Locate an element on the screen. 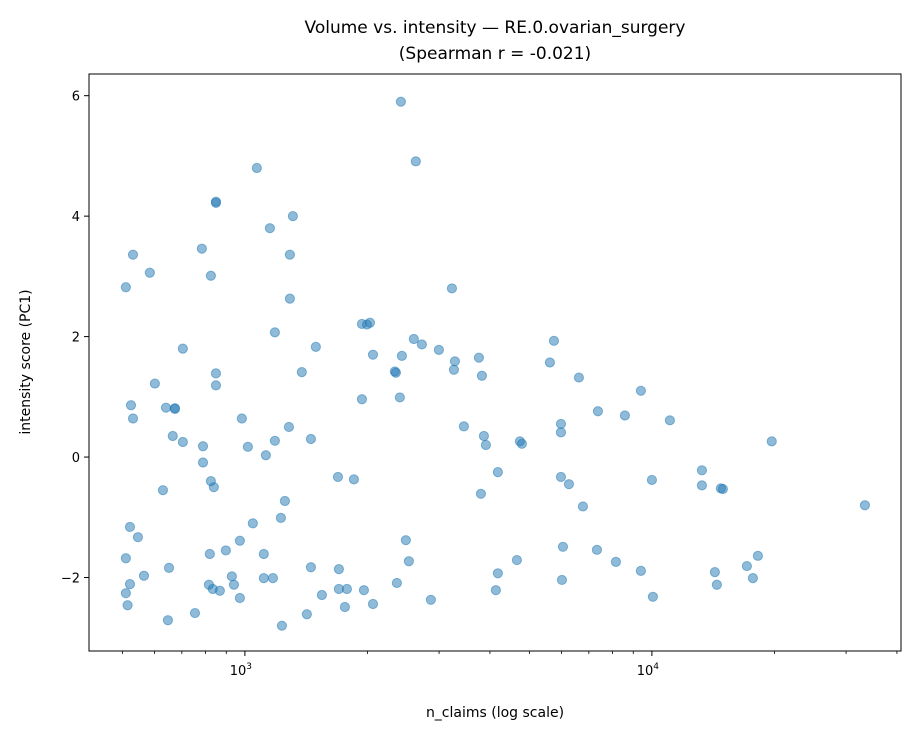  y-tick-label: 6 is located at coordinates (76, 97).